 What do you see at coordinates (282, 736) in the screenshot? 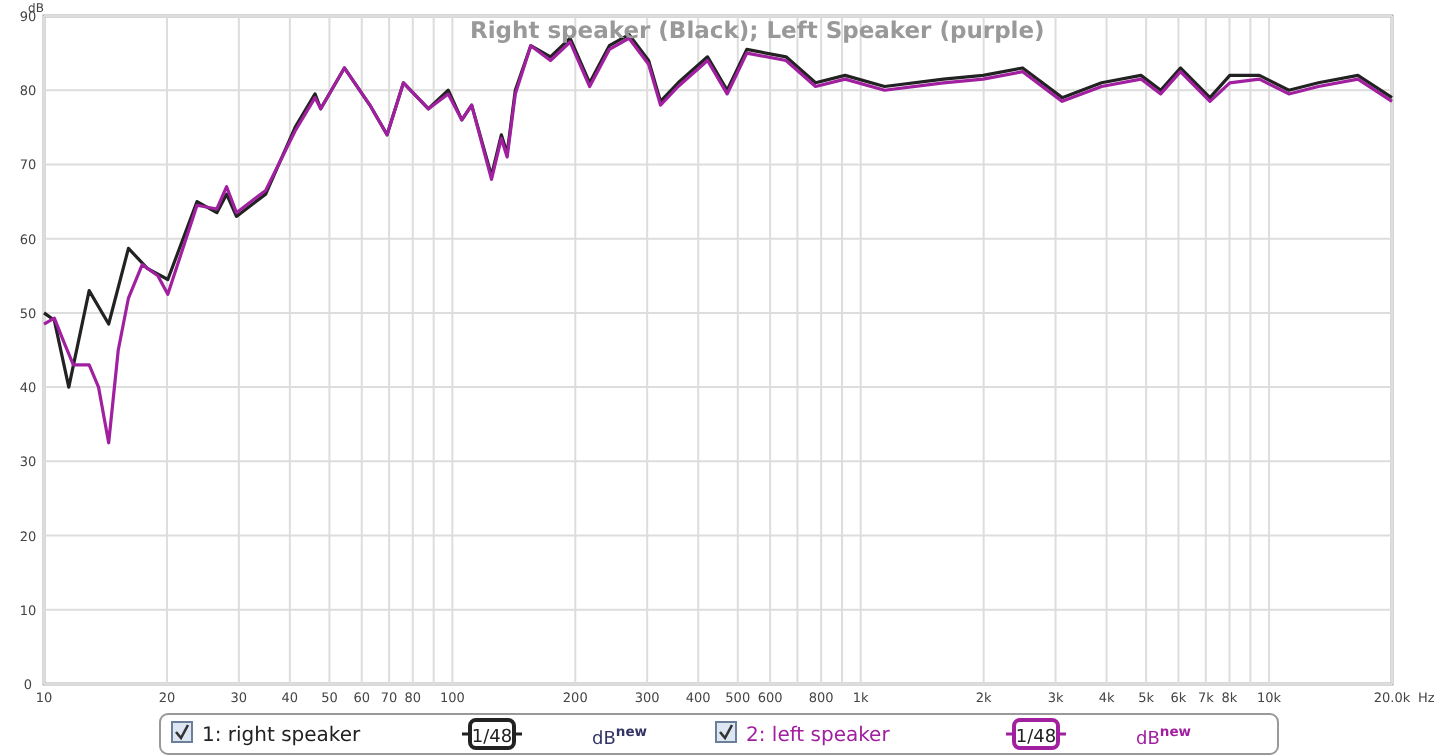
I see `text: 1: right speaker` at bounding box center [282, 736].